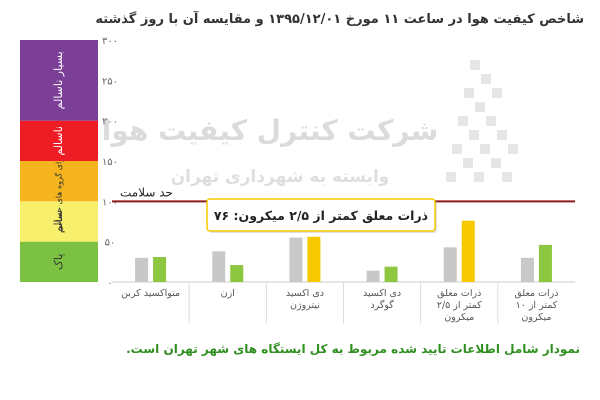 The height and width of the screenshot is (400, 600). What do you see at coordinates (228, 293) in the screenshot?
I see `x-category-label: ازن` at bounding box center [228, 293].